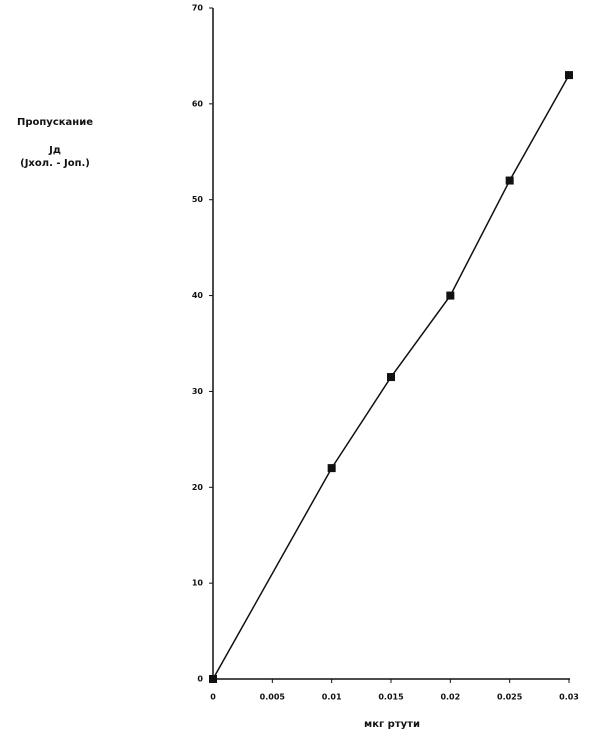  I want to click on y-axis-label: (Jхол. - Jоп.), so click(55, 163).